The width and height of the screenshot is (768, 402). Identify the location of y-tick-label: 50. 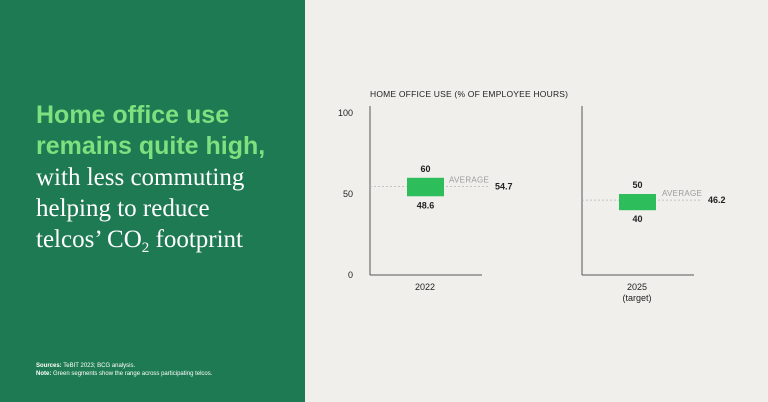
(348, 194).